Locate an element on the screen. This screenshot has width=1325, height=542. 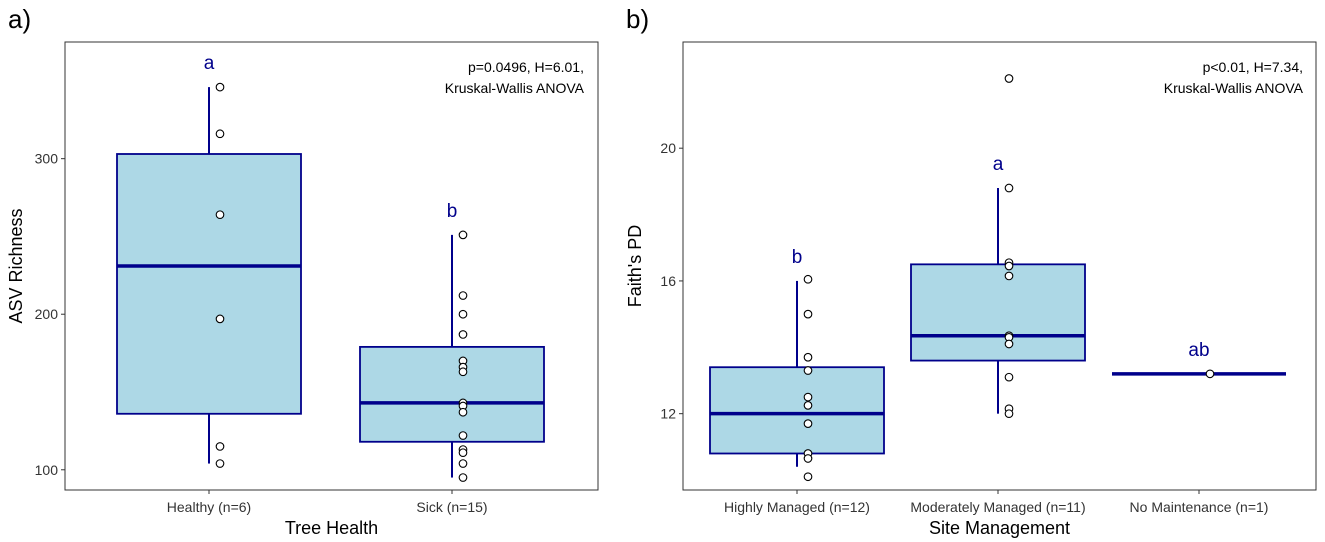
stat-annotation: p=0.0496, H=6.01, is located at coordinates (526, 67).